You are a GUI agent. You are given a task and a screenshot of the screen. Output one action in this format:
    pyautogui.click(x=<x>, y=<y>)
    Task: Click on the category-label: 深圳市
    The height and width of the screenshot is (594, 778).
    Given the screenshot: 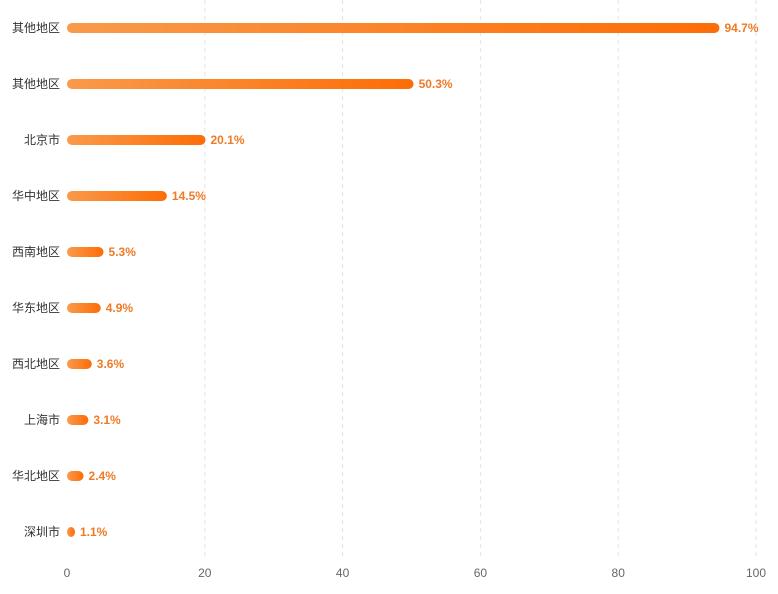 What is the action you would take?
    pyautogui.click(x=42, y=531)
    